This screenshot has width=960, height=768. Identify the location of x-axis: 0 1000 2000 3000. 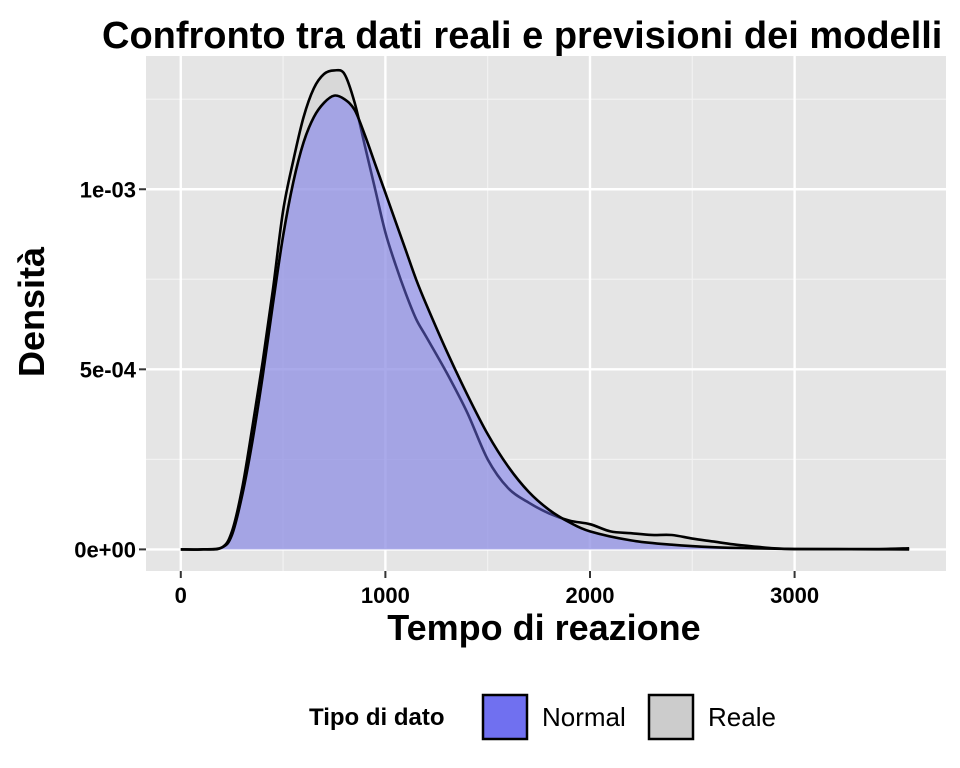
(497, 589).